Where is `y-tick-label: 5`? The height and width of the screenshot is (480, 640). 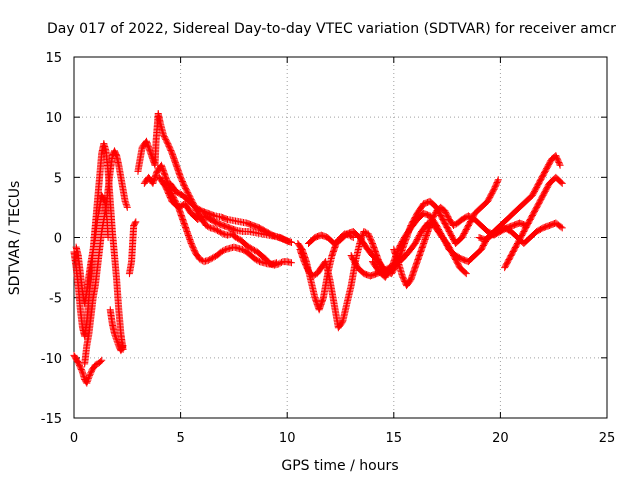
y-tick-label: 5 is located at coordinates (58, 178).